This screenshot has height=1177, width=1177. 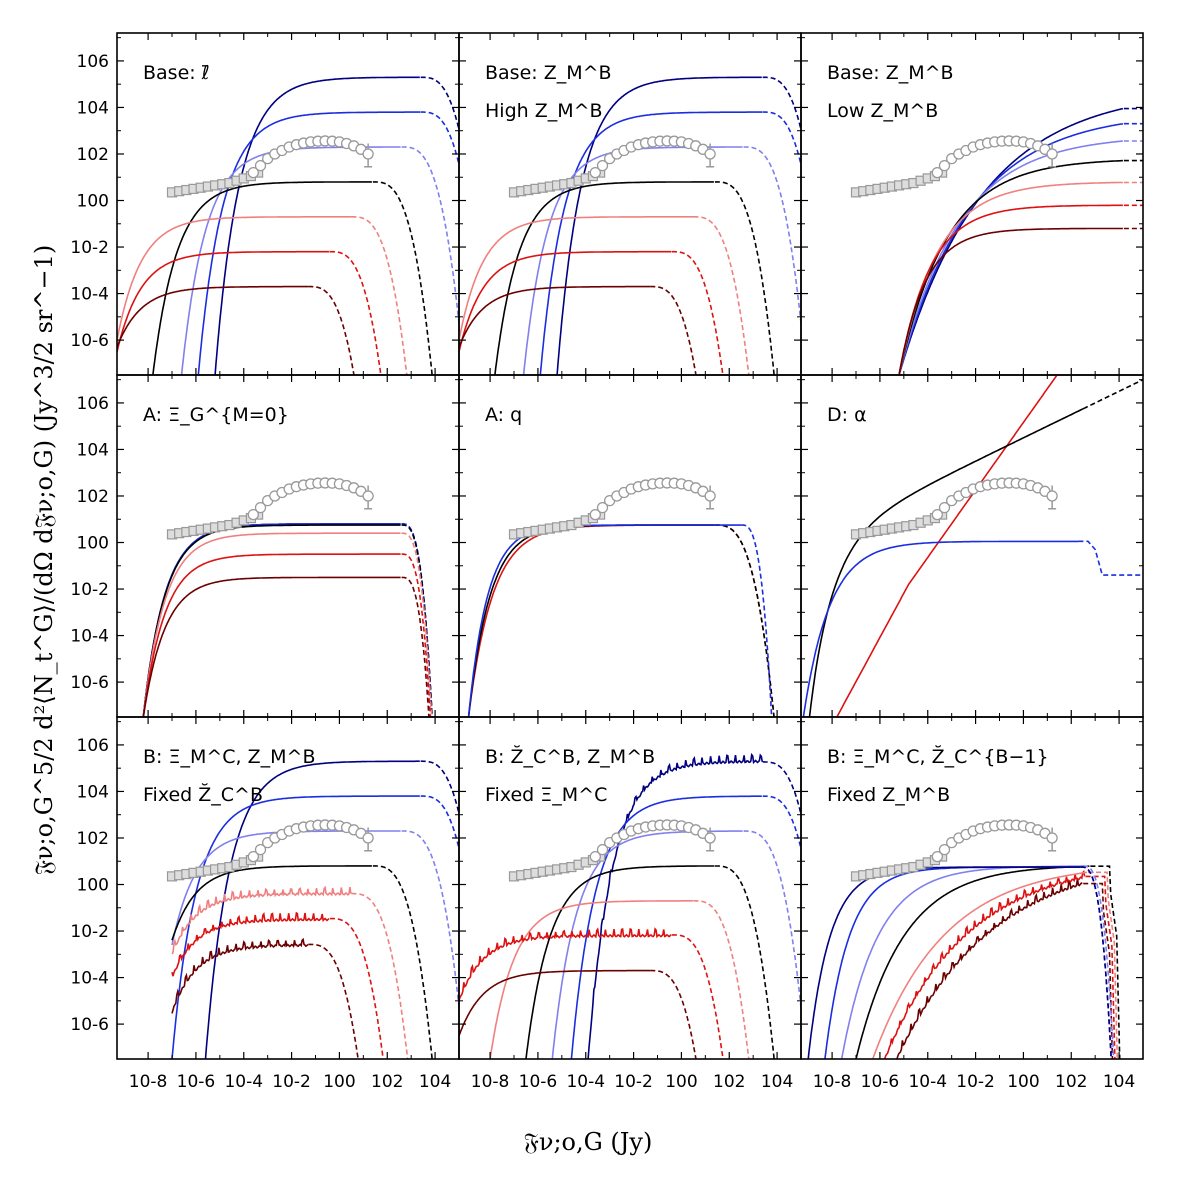 I want to click on panel-p7: B: Ξ_M^C, Z_M^B Fixed Z̆_C^B, so click(x=288, y=888).